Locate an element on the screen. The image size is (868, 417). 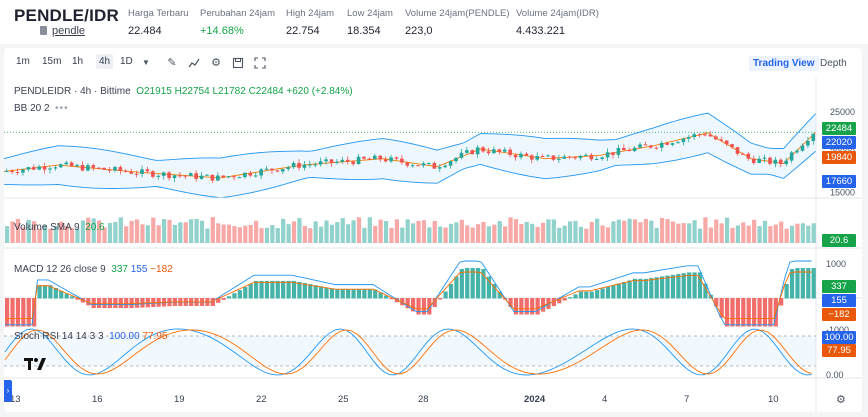
pair-title: PENDLE/IDR is located at coordinates (66, 15).